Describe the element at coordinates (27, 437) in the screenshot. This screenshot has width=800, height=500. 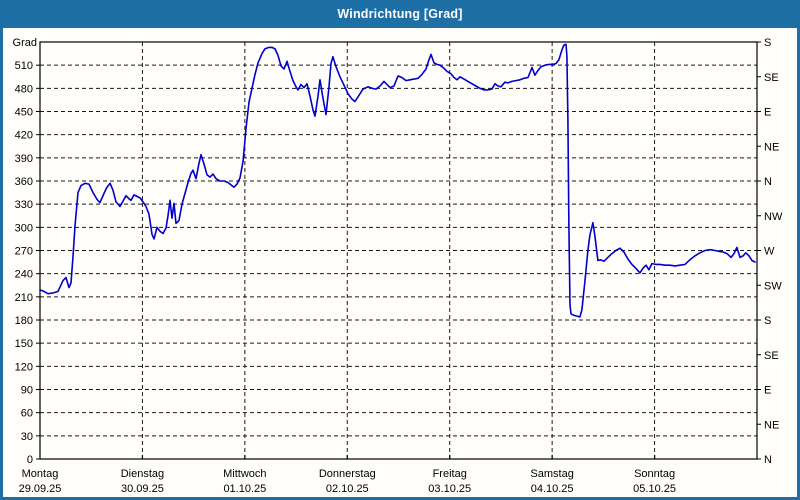
I see `y-axis-label-left: 30` at that location.